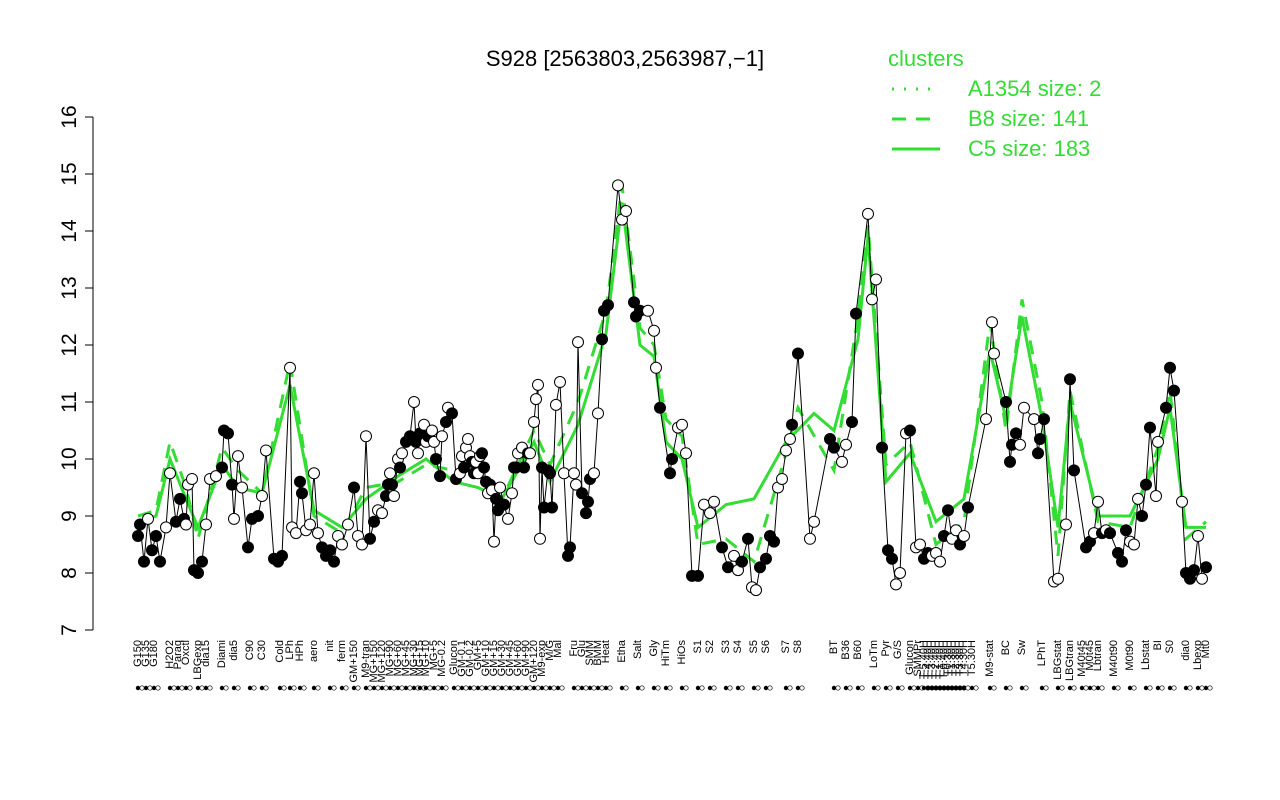 The width and height of the screenshot is (1280, 800). Describe the element at coordinates (494, 658) in the screenshot. I see `x-tick-label: GM+15` at that location.